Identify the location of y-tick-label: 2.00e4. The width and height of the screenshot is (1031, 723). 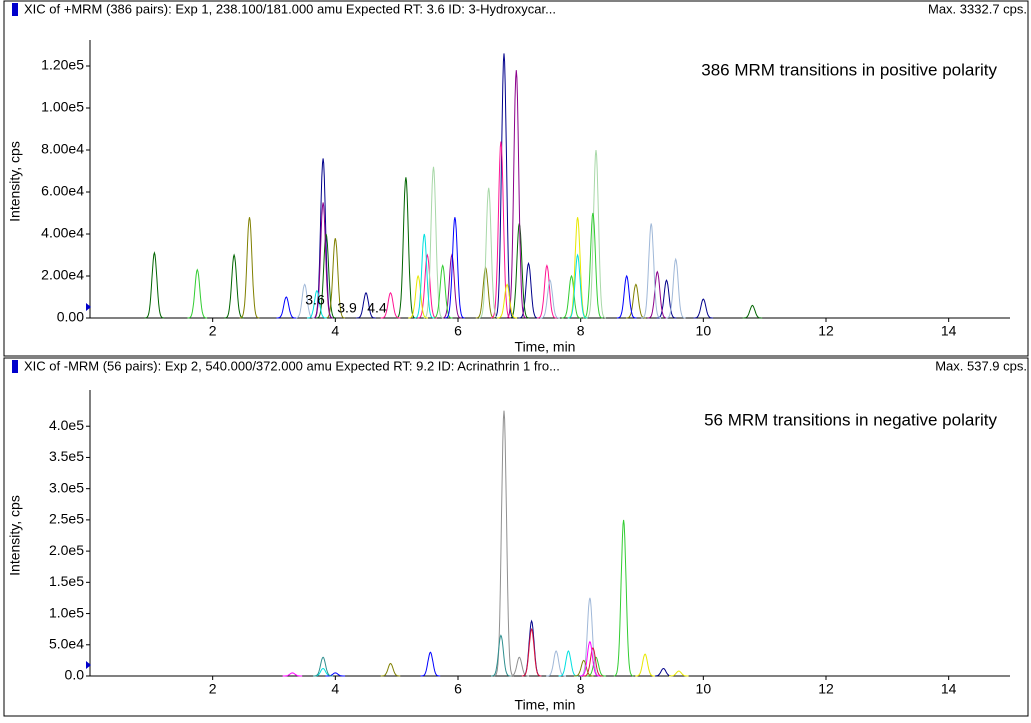
(62, 275).